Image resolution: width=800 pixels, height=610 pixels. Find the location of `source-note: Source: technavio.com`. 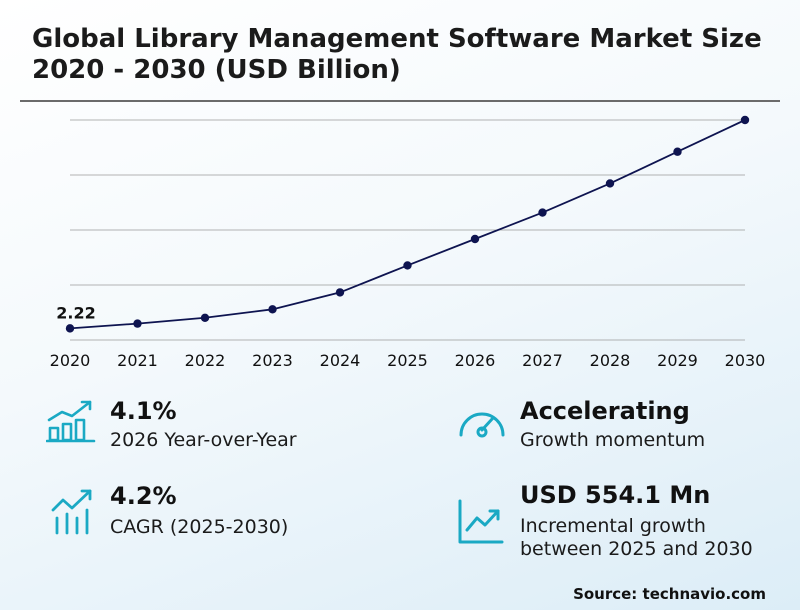

source-note: Source: technavio.com is located at coordinates (669, 594).